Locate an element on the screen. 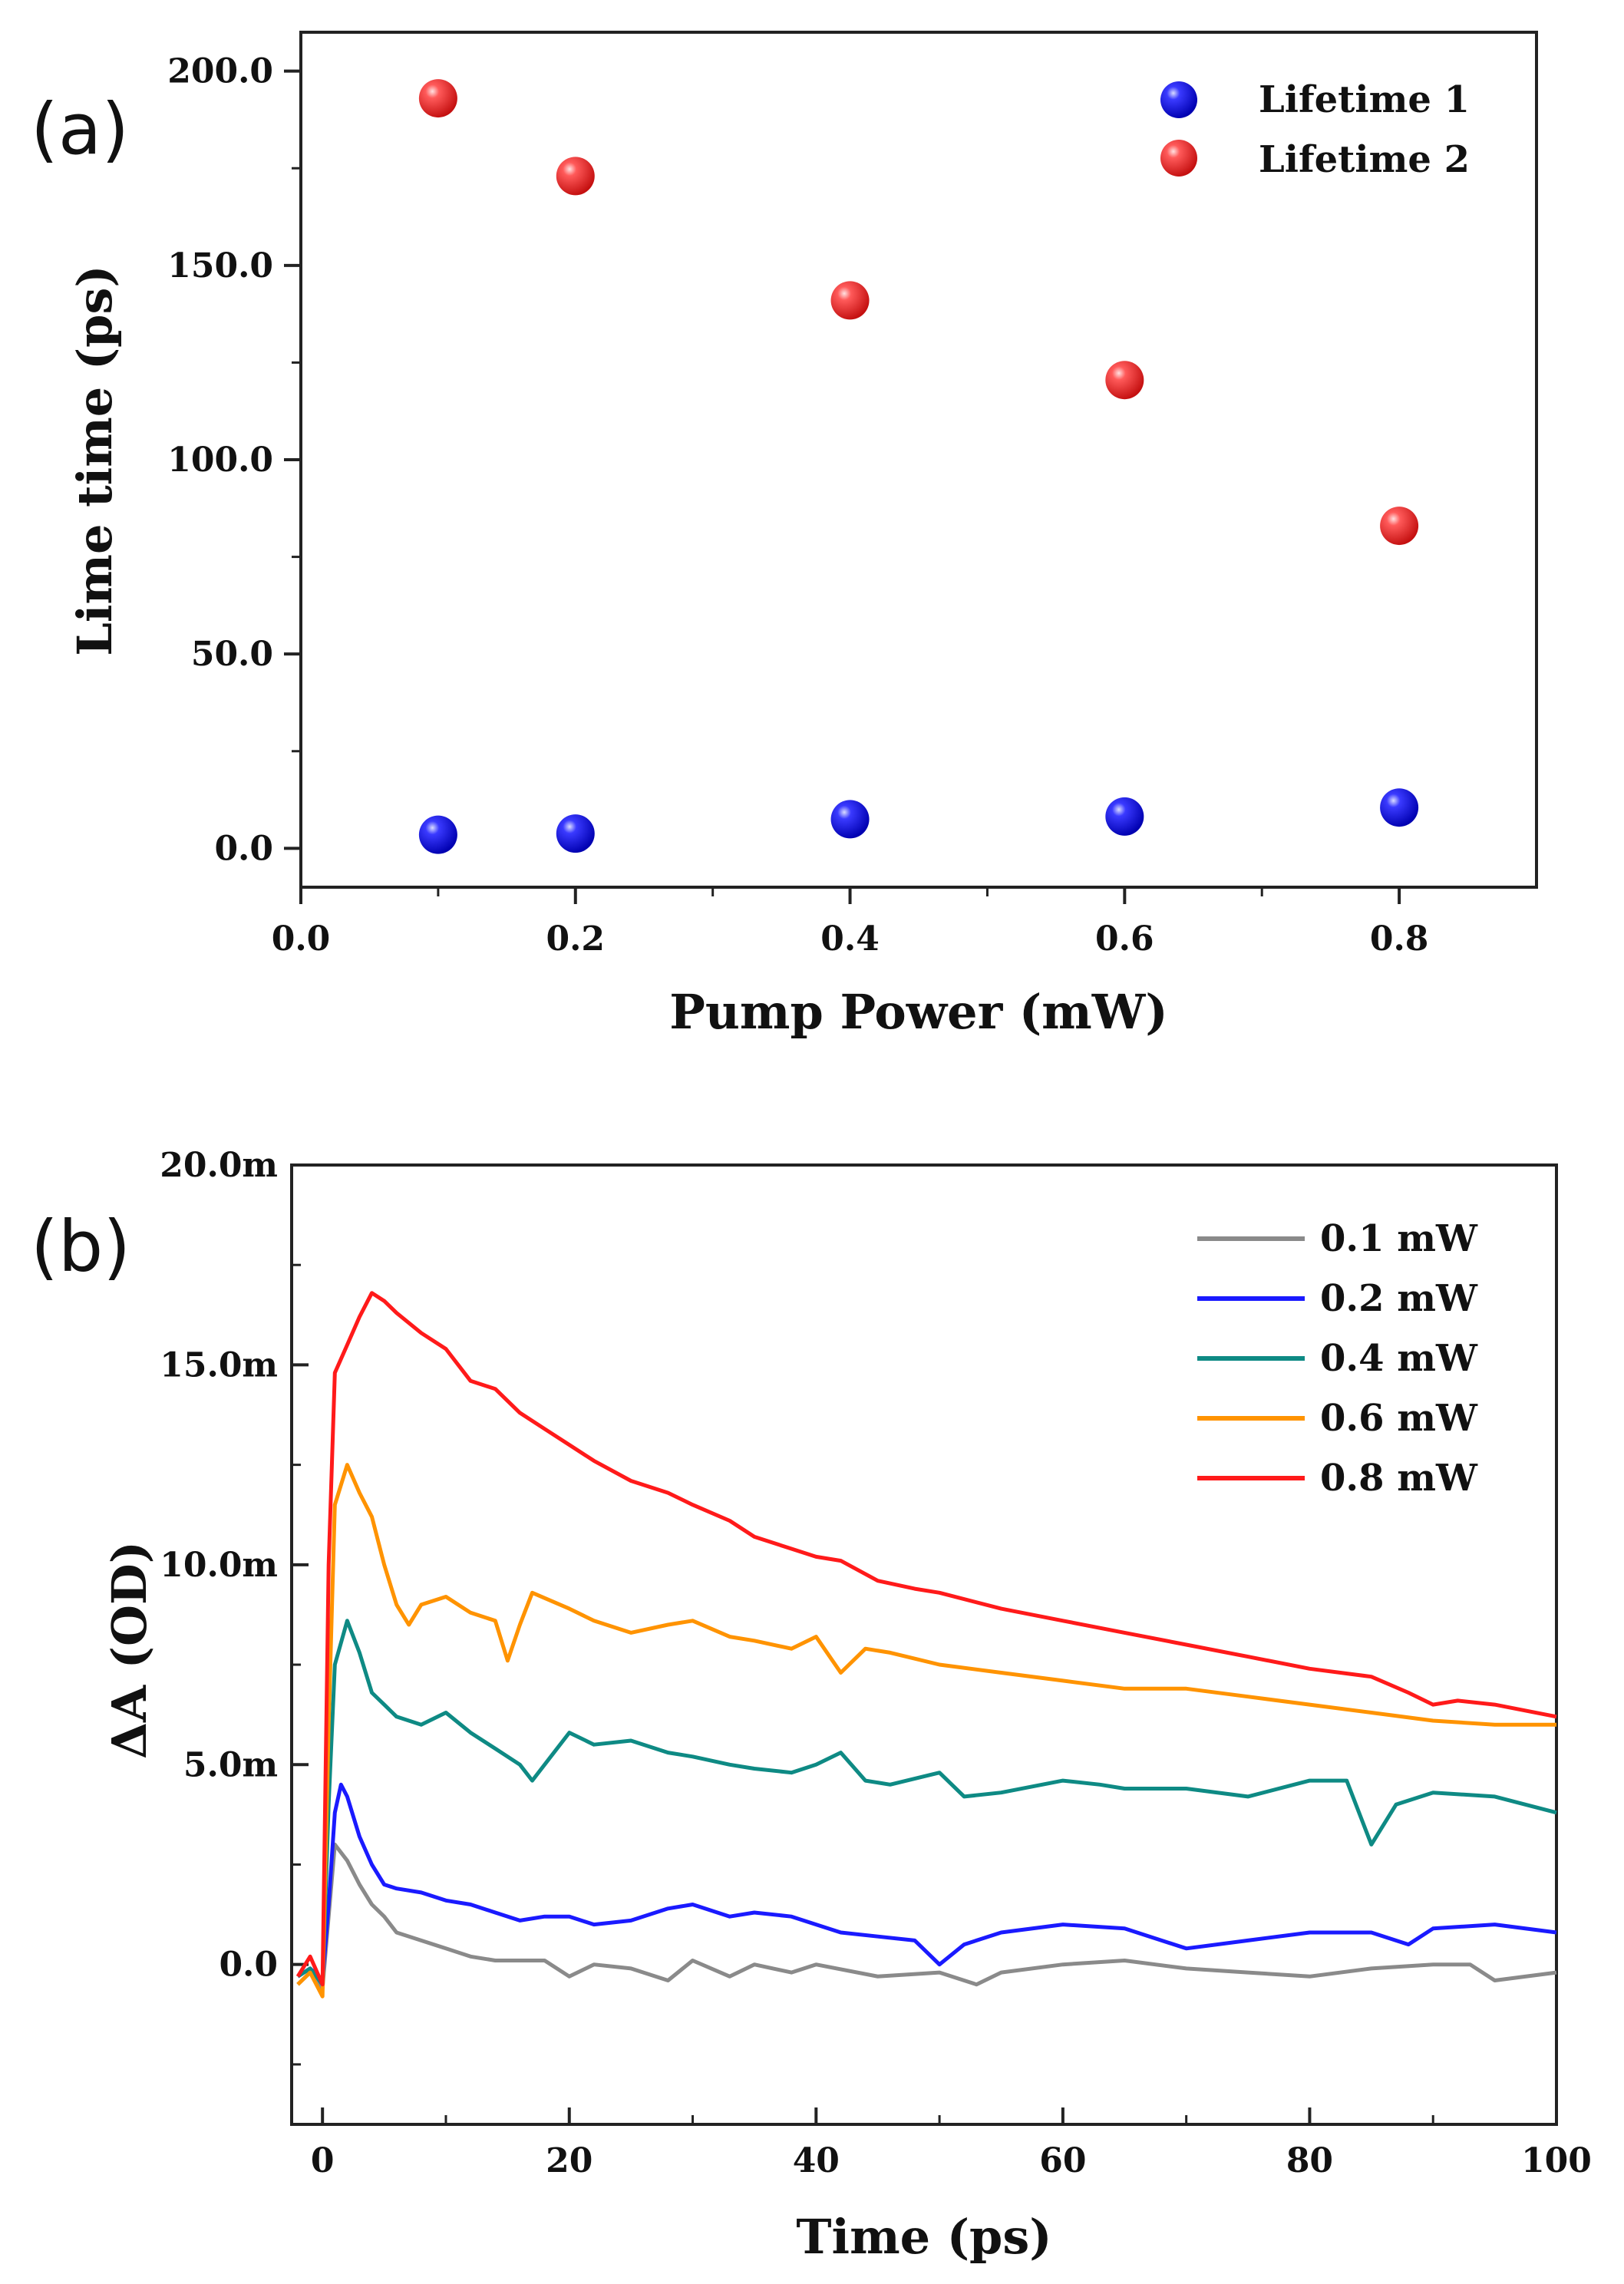 This screenshot has width=1624, height=2284. chart-b-legend-label: 0.1 mW is located at coordinates (1399, 1238).